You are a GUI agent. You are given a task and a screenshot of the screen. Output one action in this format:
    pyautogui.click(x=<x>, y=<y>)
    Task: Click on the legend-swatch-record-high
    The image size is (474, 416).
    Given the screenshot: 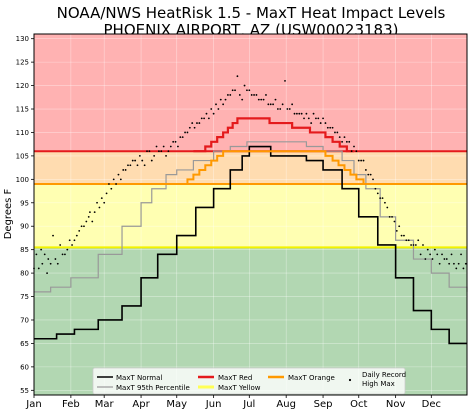 What is the action you would take?
    pyautogui.click(x=350, y=380)
    